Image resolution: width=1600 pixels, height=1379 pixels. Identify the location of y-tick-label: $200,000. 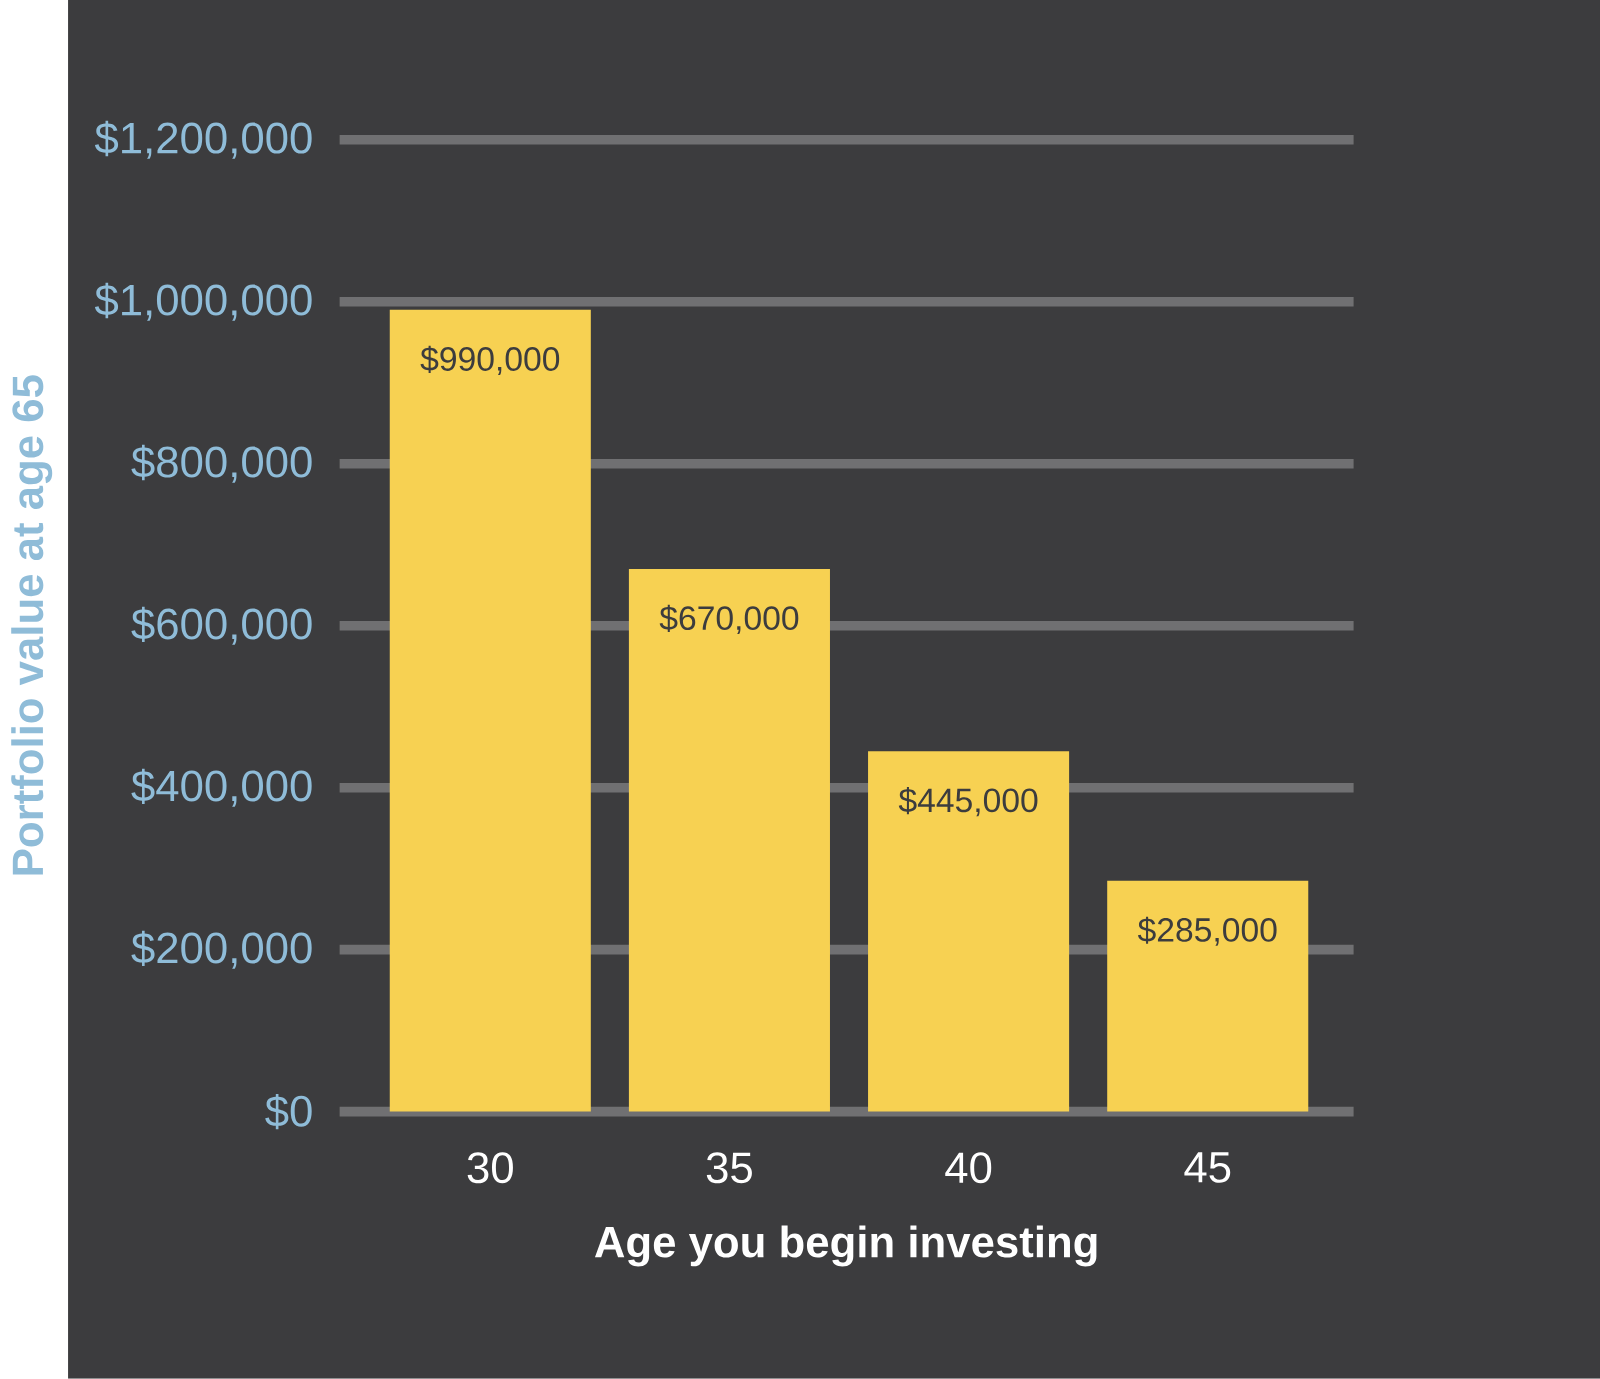
(221, 949).